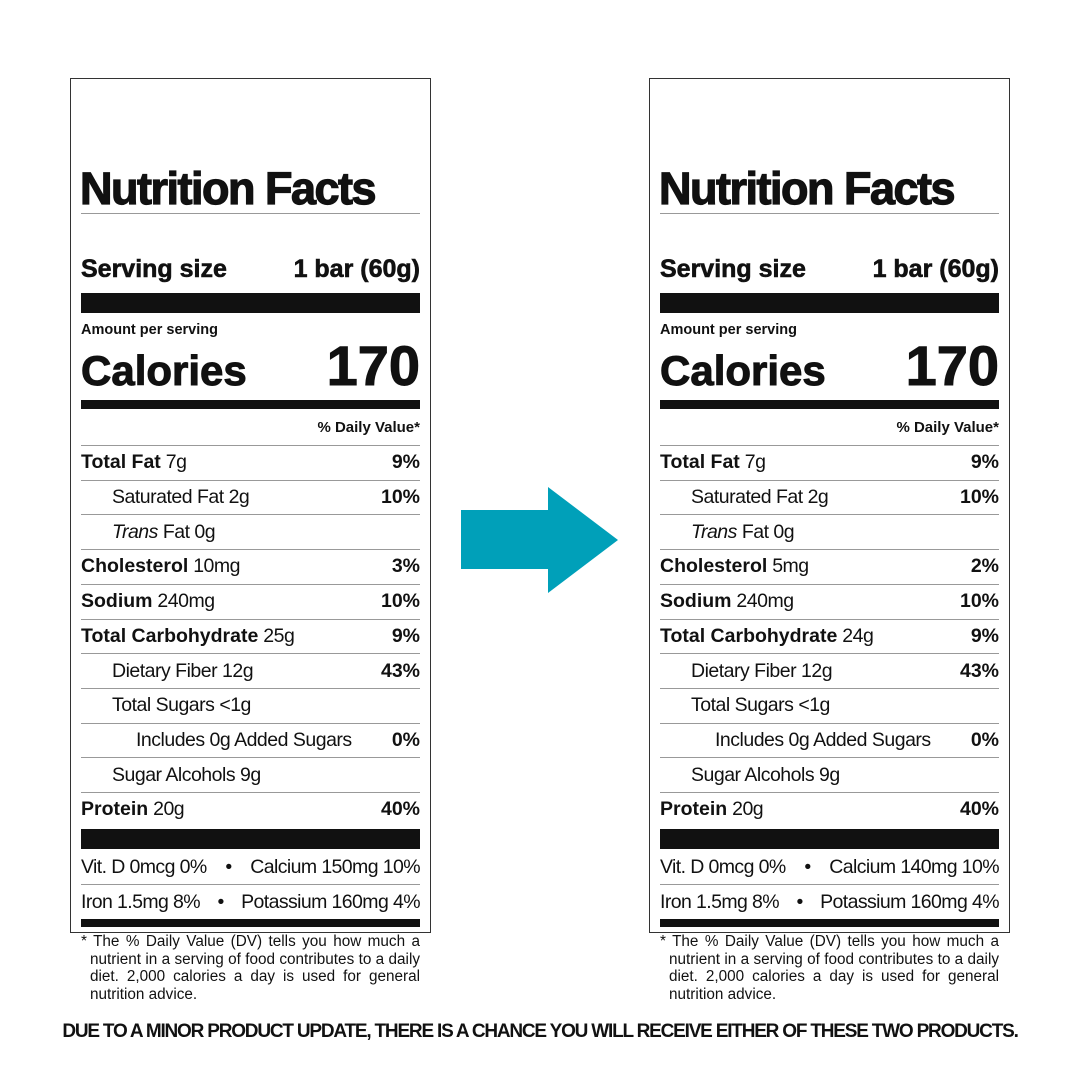  I want to click on nutrient-row: Includes 0g Added Sugars 0%, so click(250, 740).